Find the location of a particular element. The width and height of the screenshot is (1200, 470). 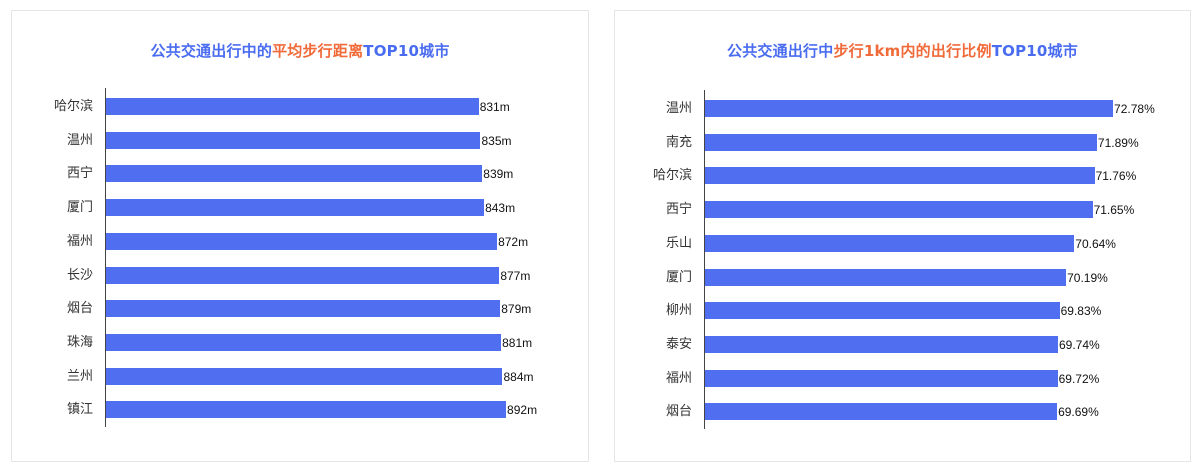

bar-row: 烟台 69.69% is located at coordinates (902, 412).